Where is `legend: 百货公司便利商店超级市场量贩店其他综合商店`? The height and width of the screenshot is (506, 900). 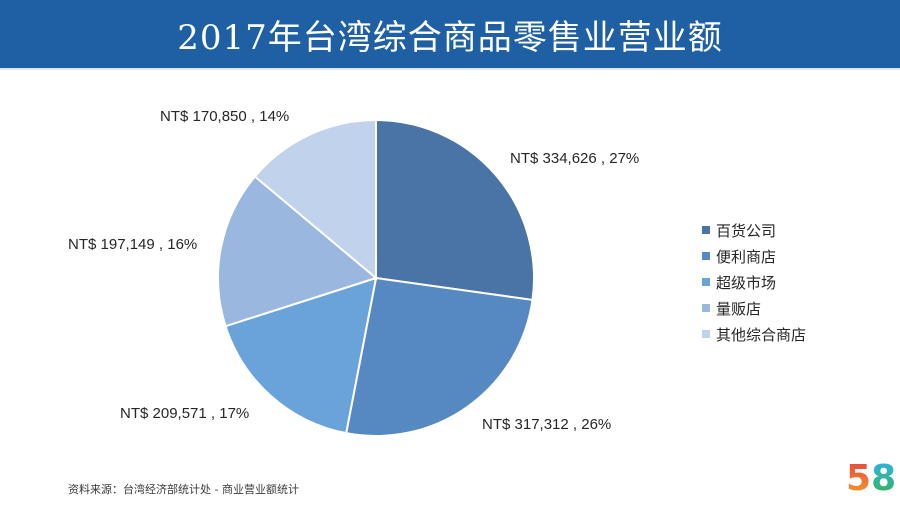
legend: 百货公司便利商店超级市场量贩店其他综合商店 is located at coordinates (754, 282).